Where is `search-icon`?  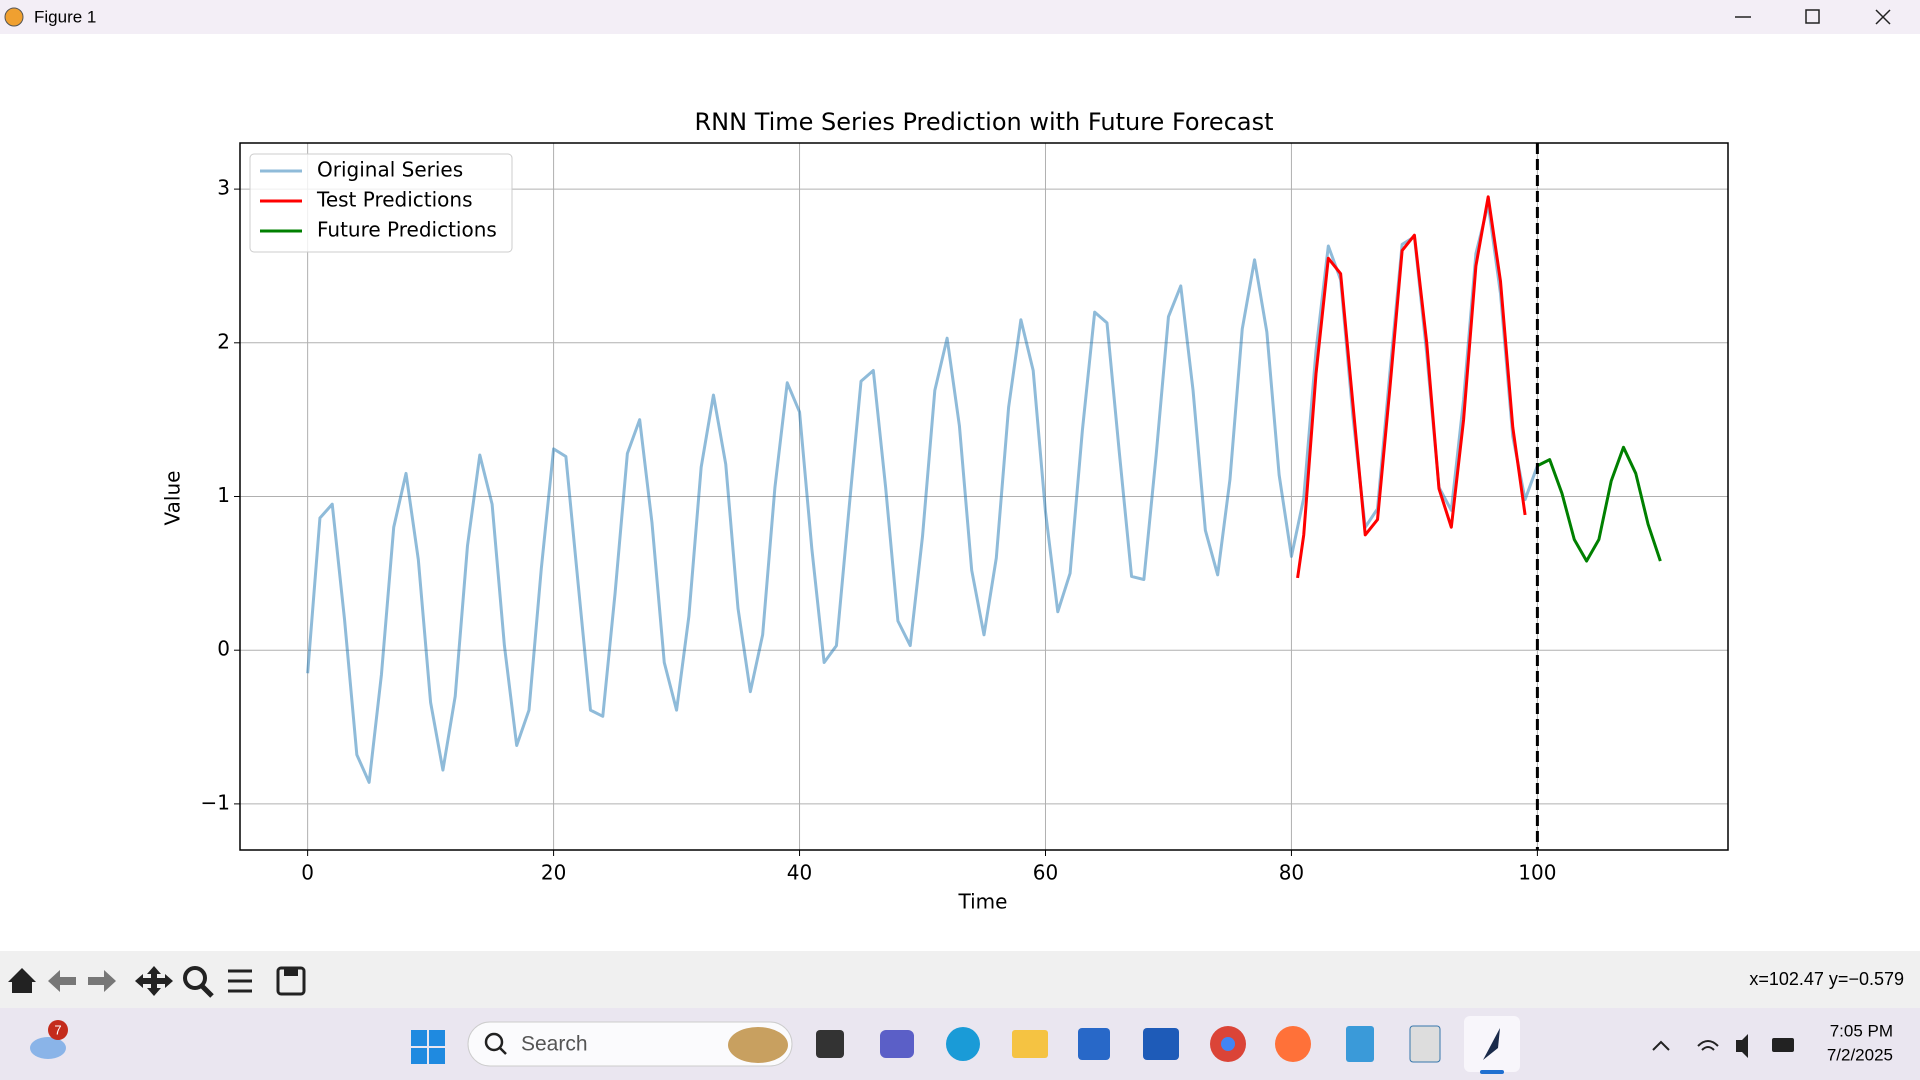 search-icon is located at coordinates (494, 1042).